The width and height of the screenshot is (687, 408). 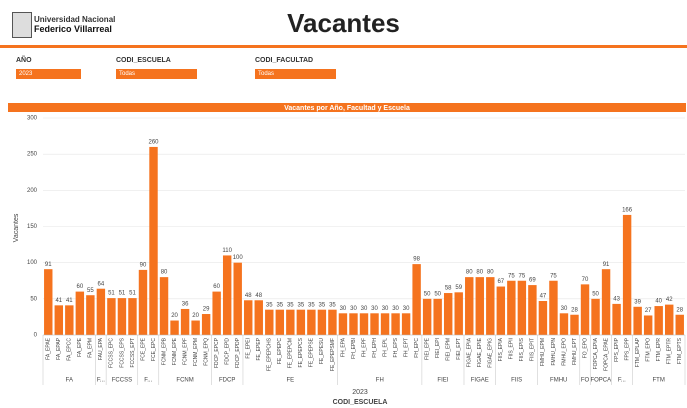 What do you see at coordinates (480, 381) in the screenshot?
I see `group-label: FIGAE` at bounding box center [480, 381].